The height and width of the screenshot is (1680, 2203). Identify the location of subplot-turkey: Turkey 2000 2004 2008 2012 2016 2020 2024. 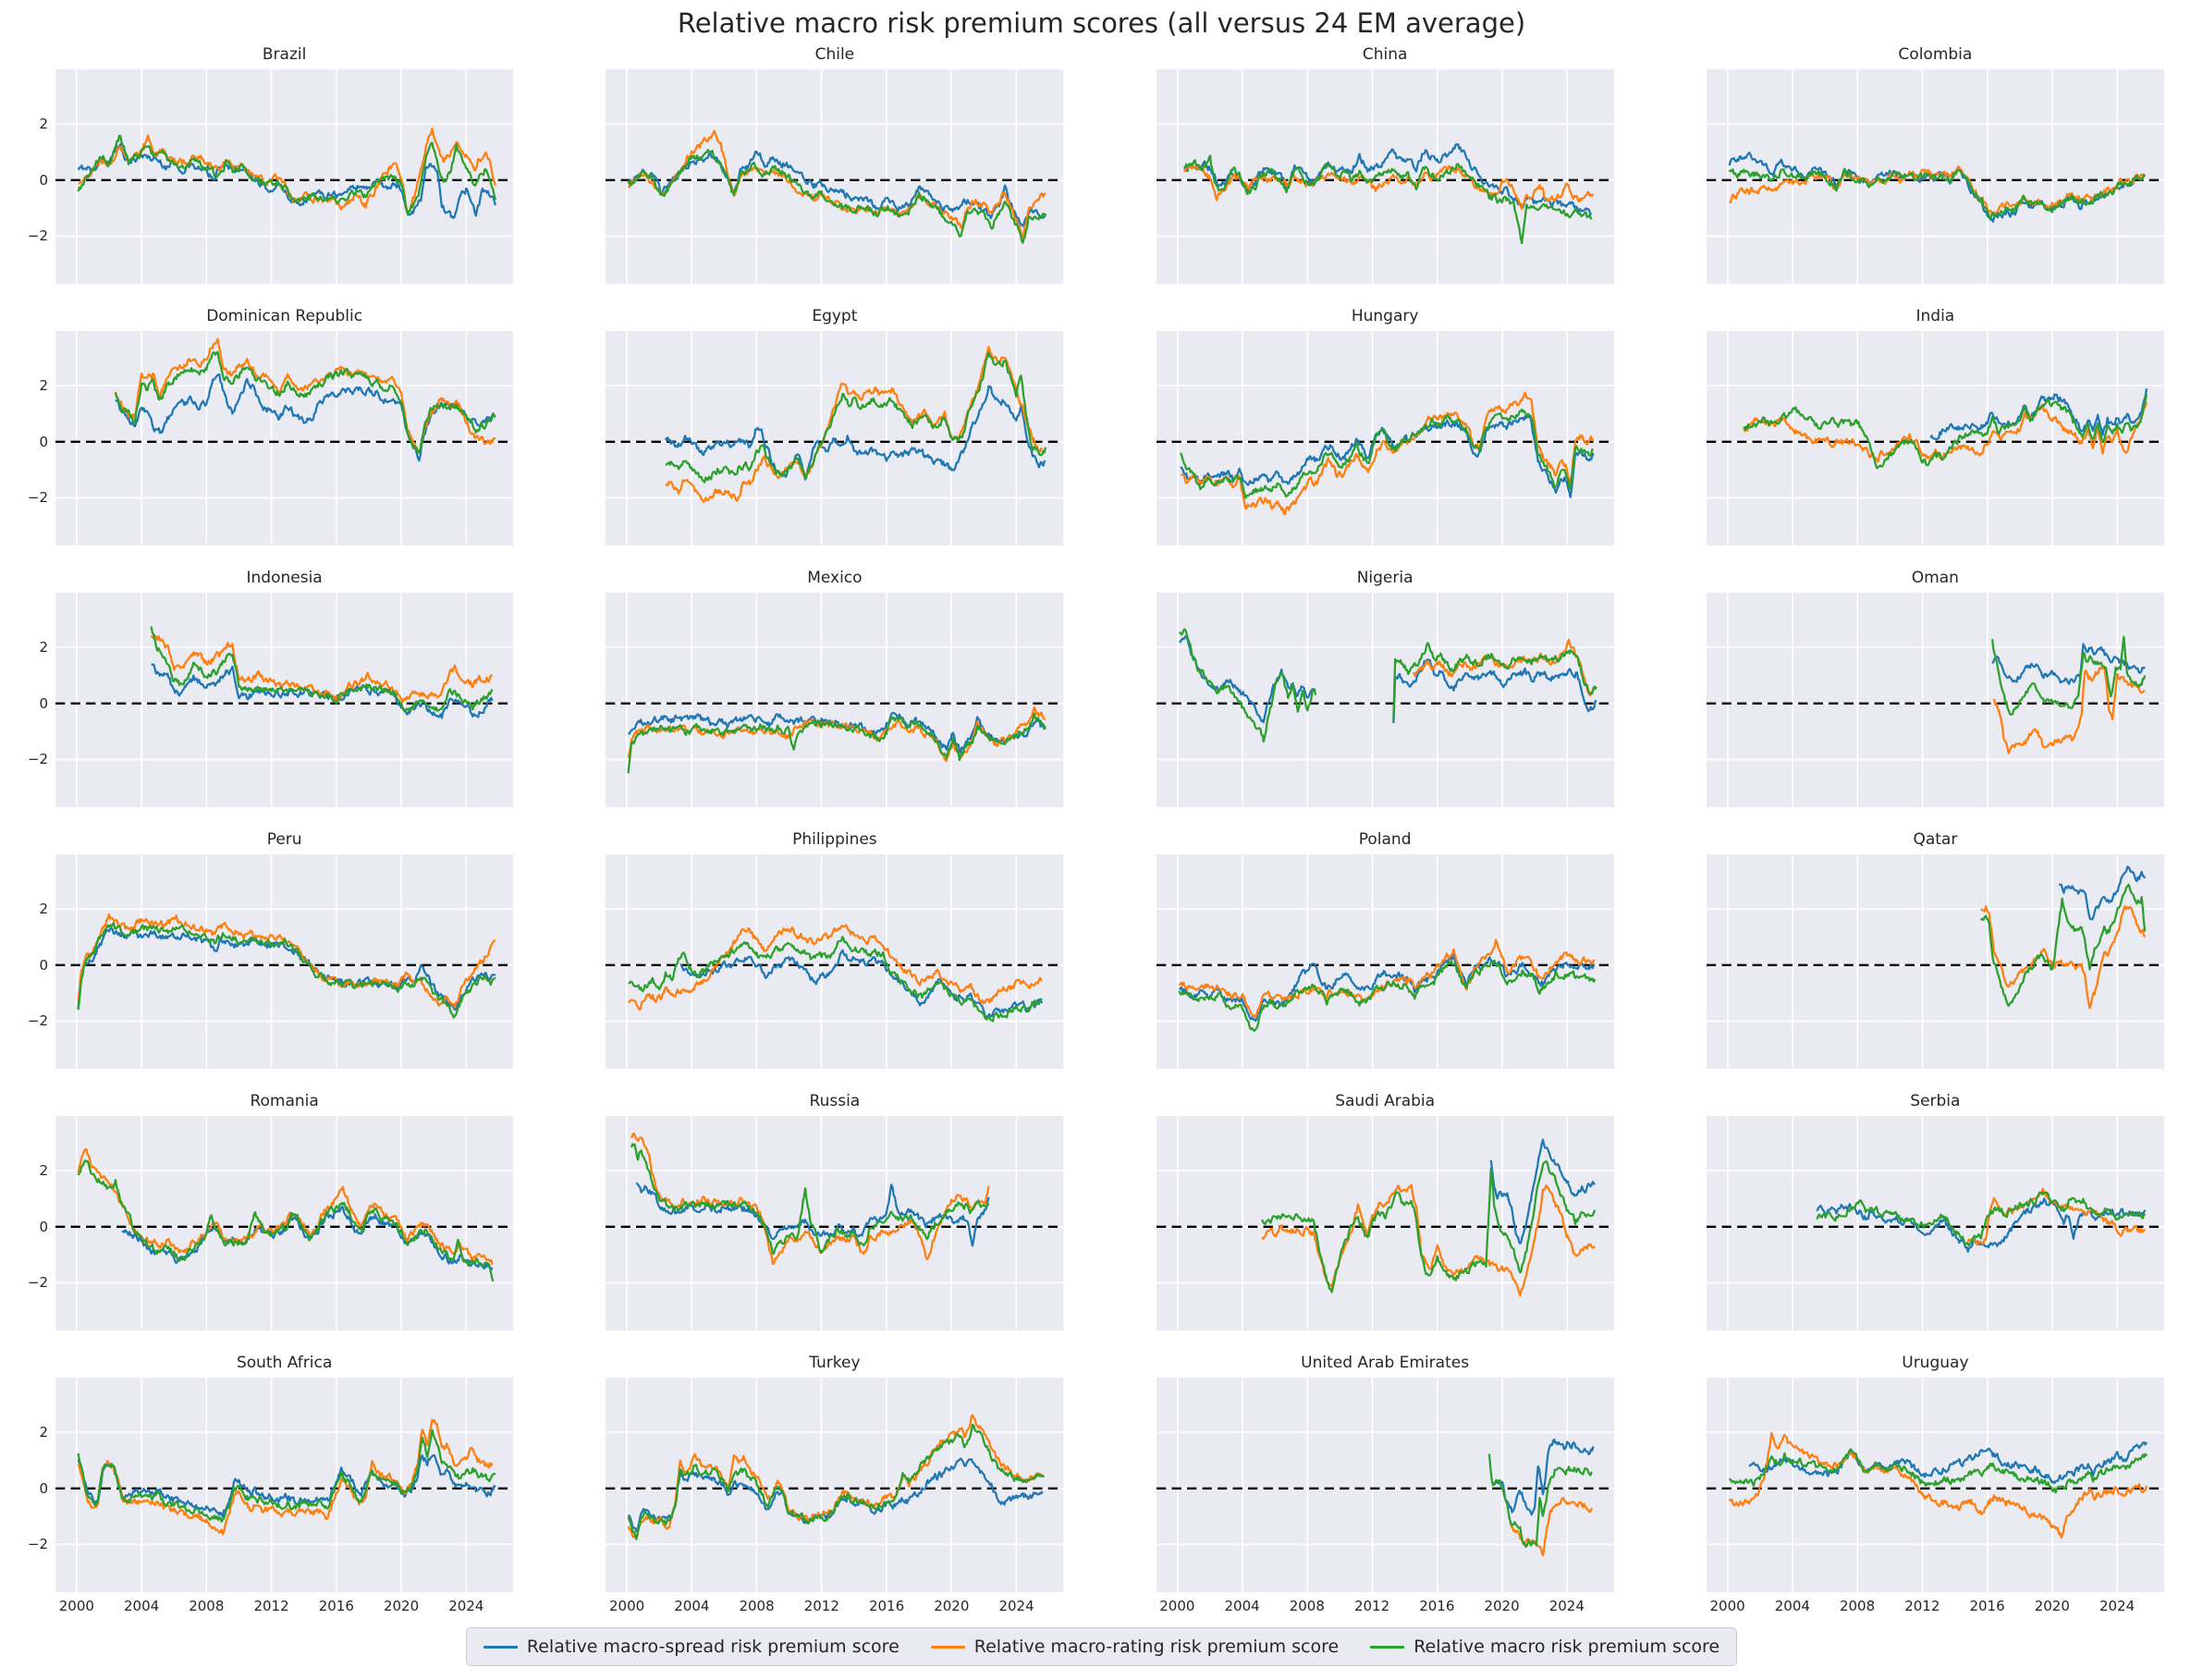
(835, 1485).